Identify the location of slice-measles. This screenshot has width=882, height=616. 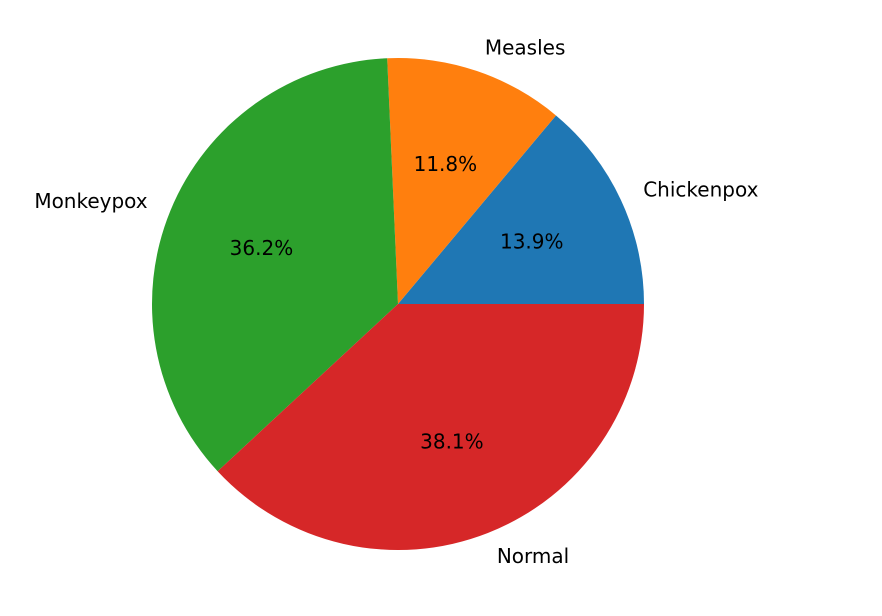
(471, 181).